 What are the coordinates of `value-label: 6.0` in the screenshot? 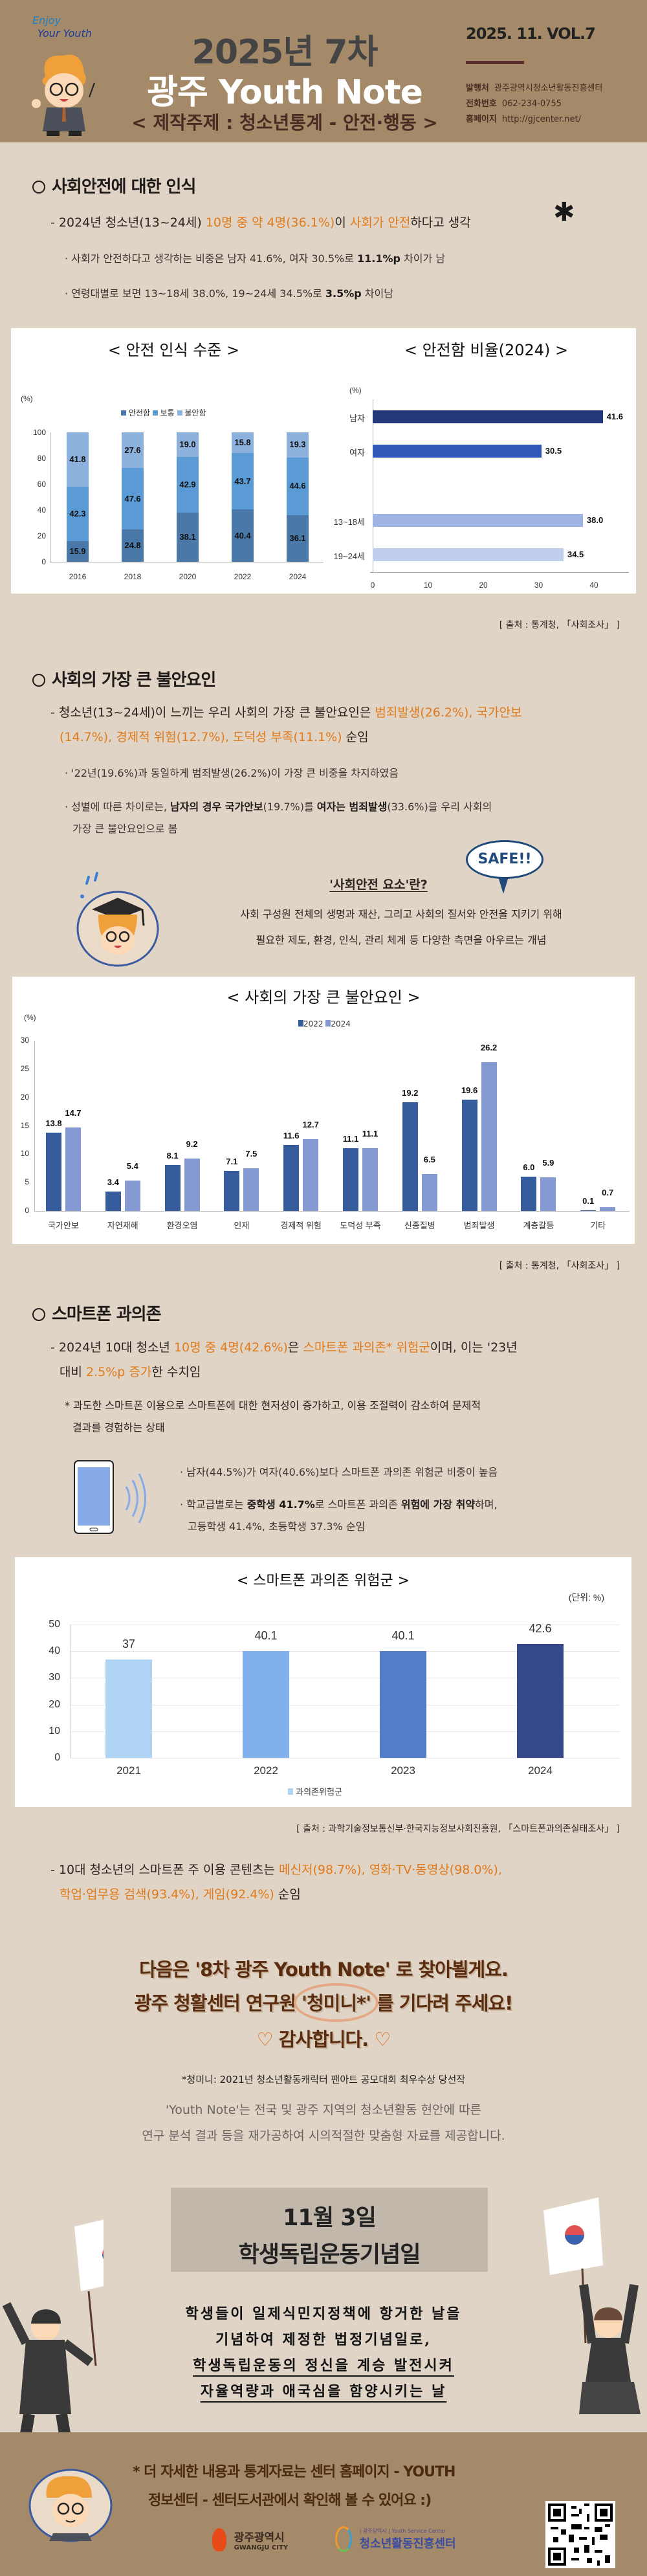 It's located at (529, 1167).